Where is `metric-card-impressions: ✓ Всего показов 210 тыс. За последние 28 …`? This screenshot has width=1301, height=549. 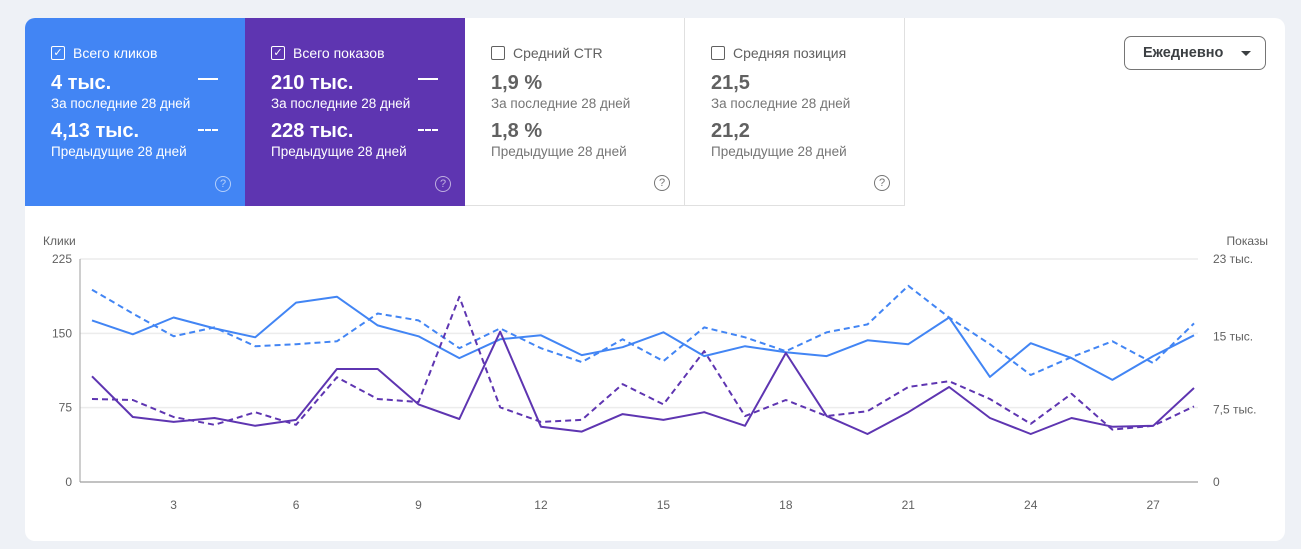 metric-card-impressions: ✓ Всего показов 210 тыс. За последние 28 … is located at coordinates (355, 112).